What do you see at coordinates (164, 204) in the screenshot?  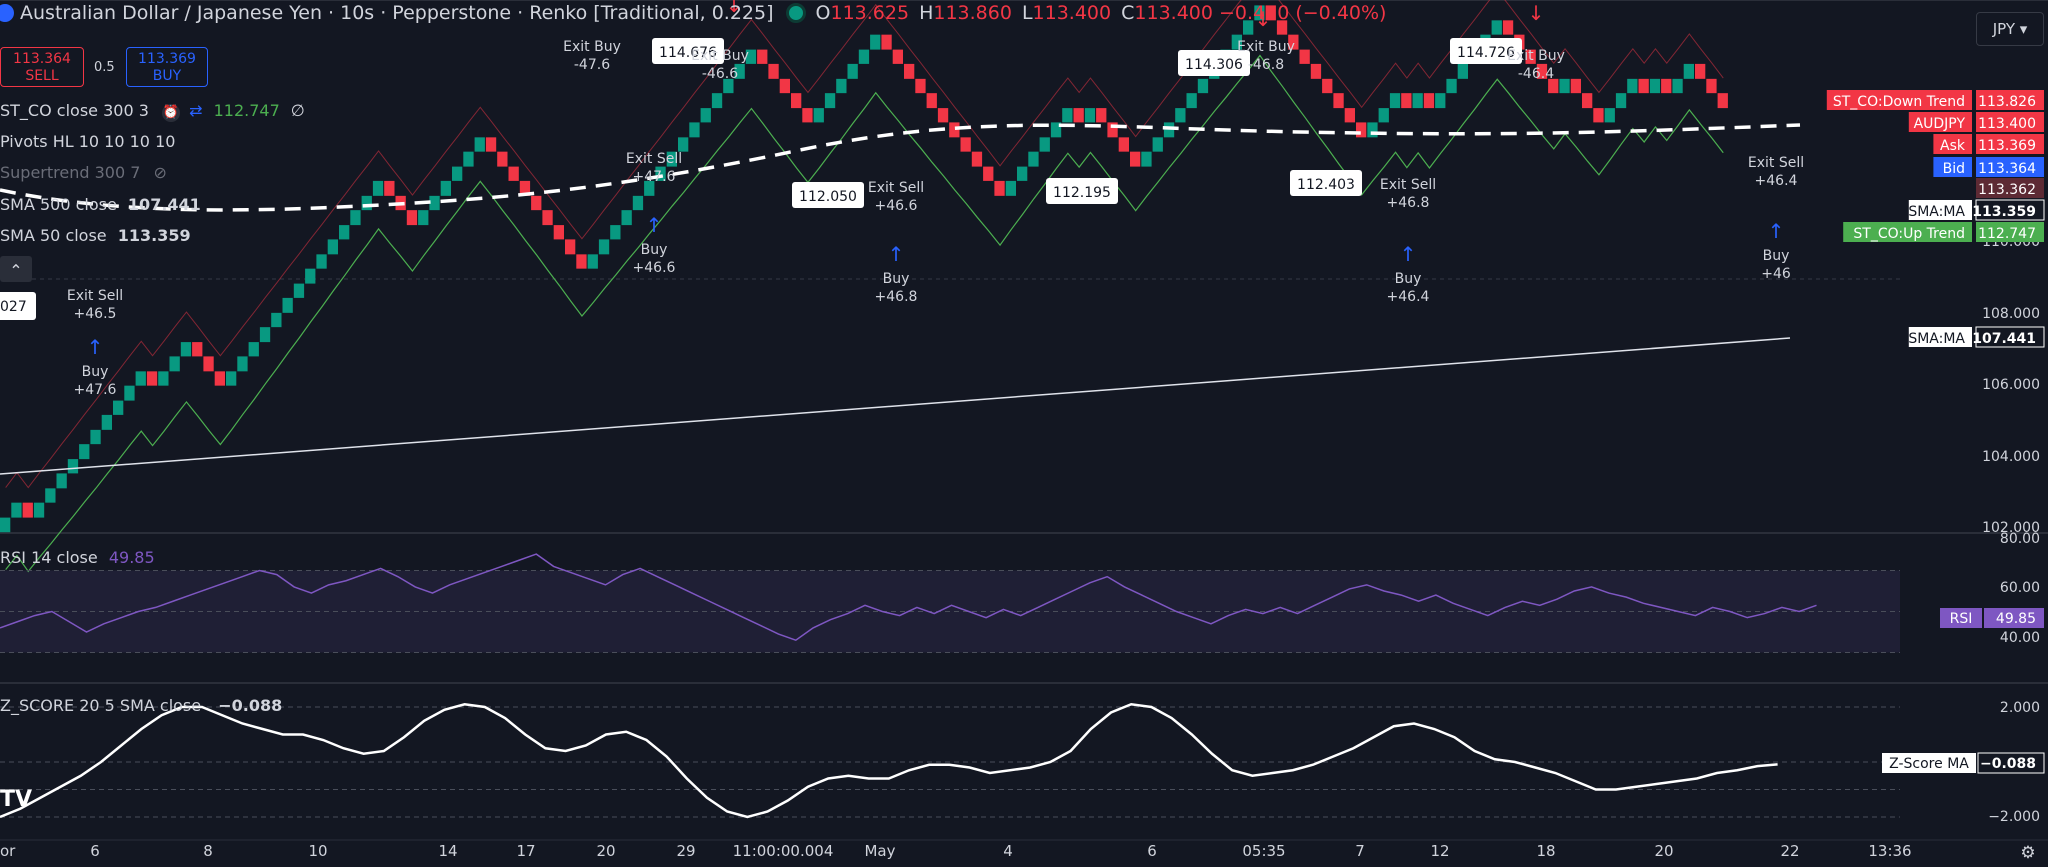 I see `legend-sma500-value: 107.441` at bounding box center [164, 204].